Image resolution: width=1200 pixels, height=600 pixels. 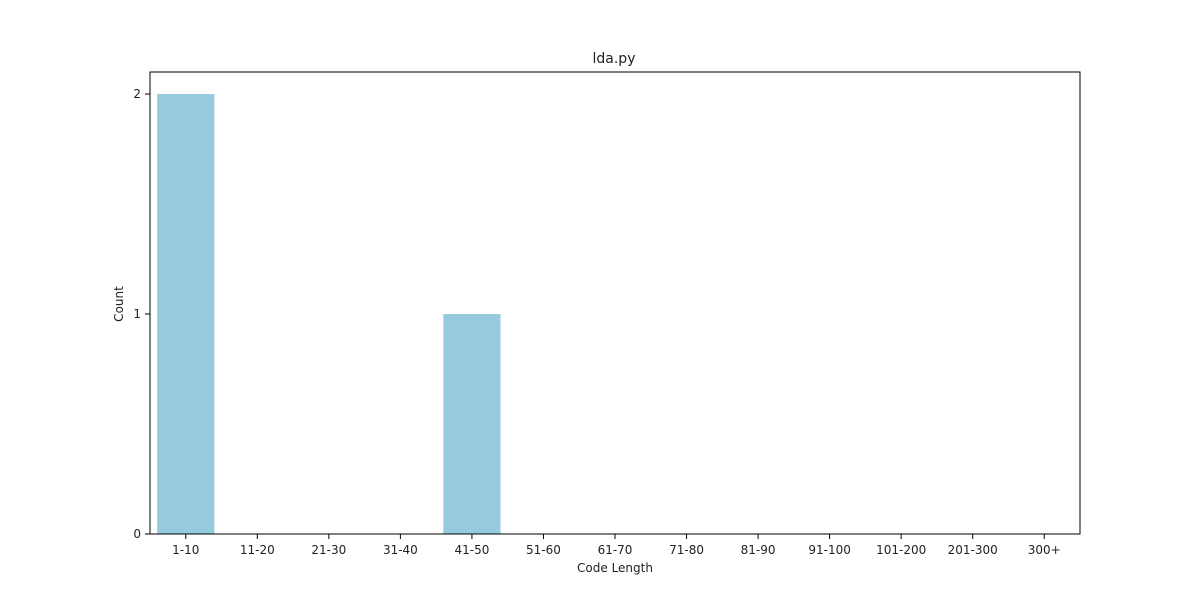 I want to click on x-tick-label: 51-60, so click(x=543, y=550).